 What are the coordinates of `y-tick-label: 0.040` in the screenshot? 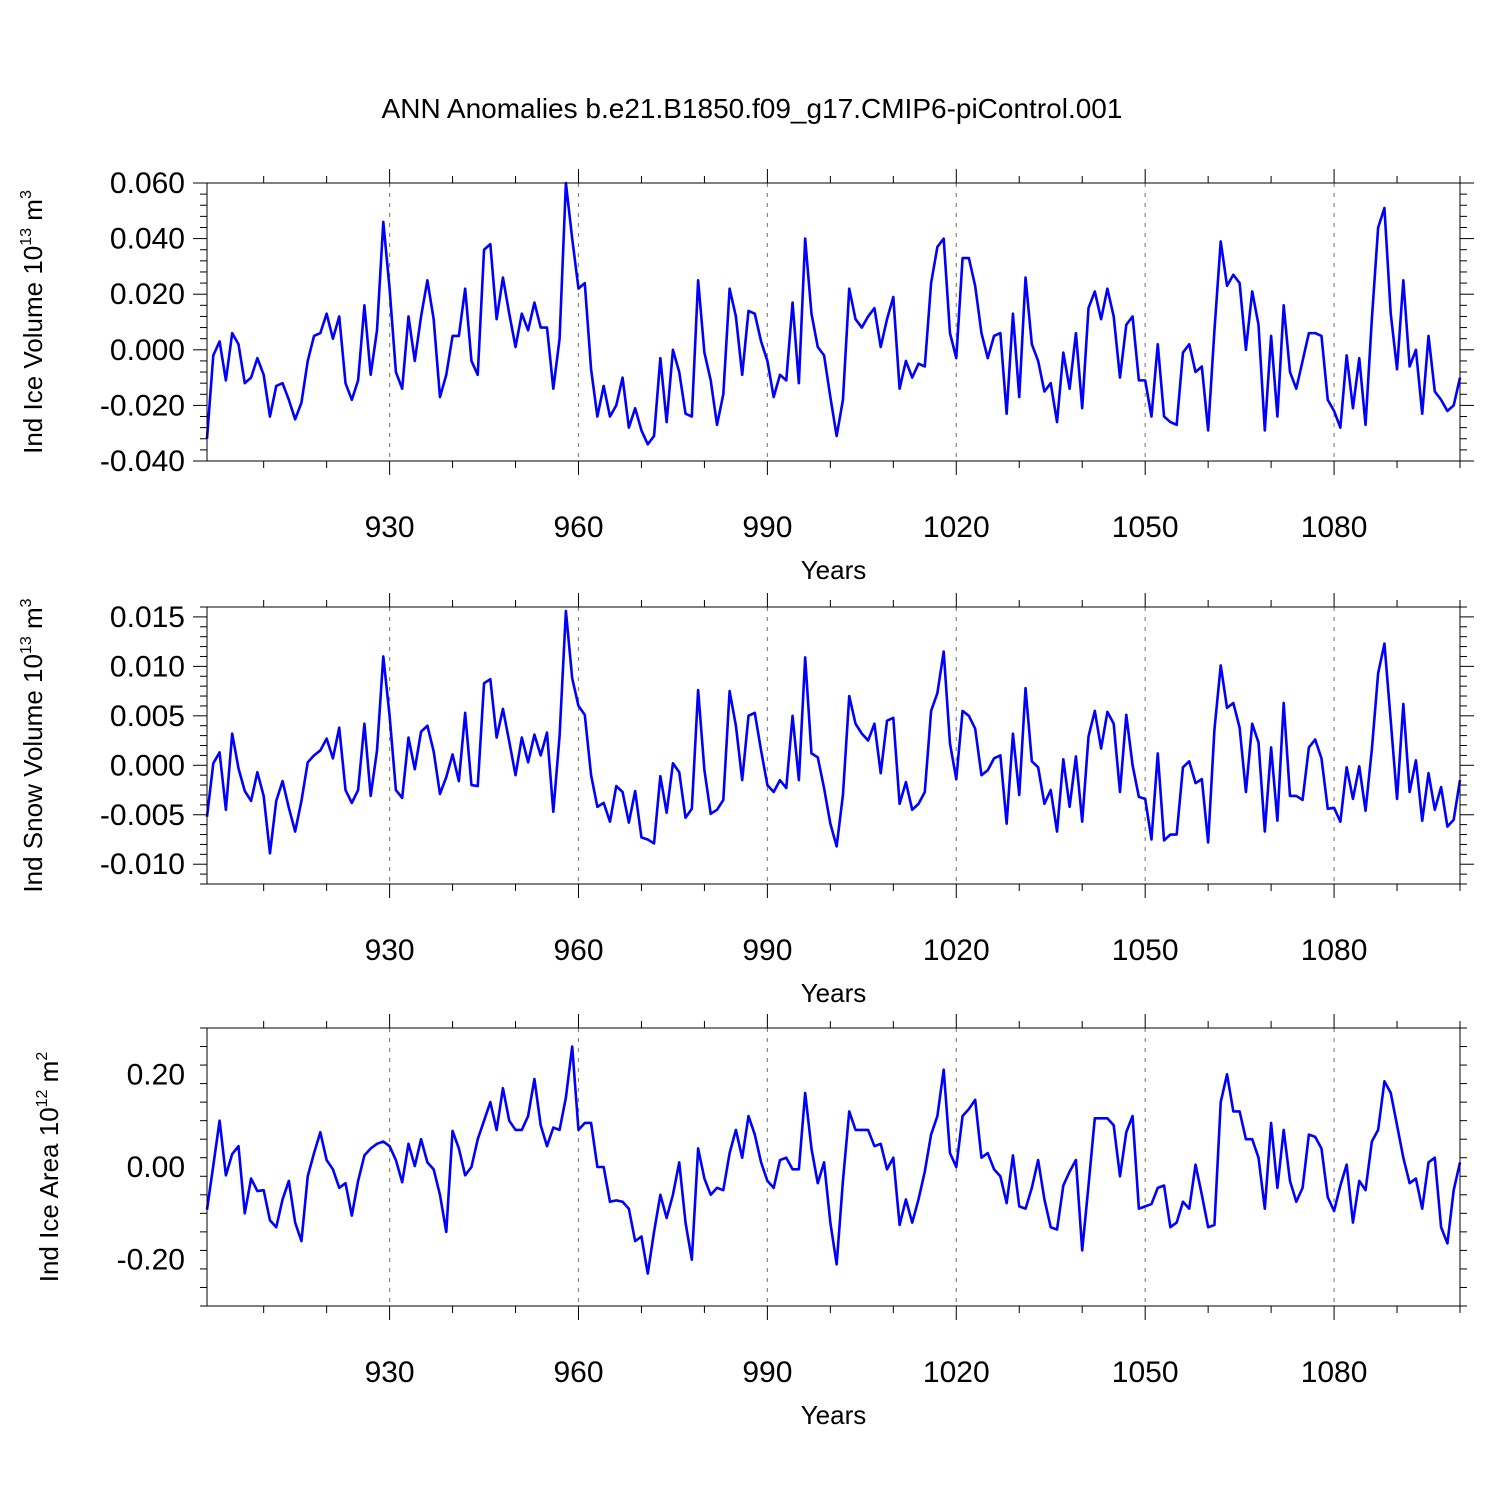 It's located at (147, 239).